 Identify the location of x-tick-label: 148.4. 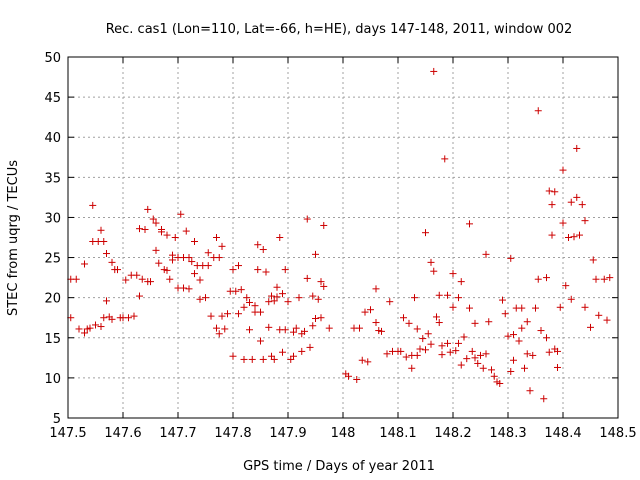
(562, 433).